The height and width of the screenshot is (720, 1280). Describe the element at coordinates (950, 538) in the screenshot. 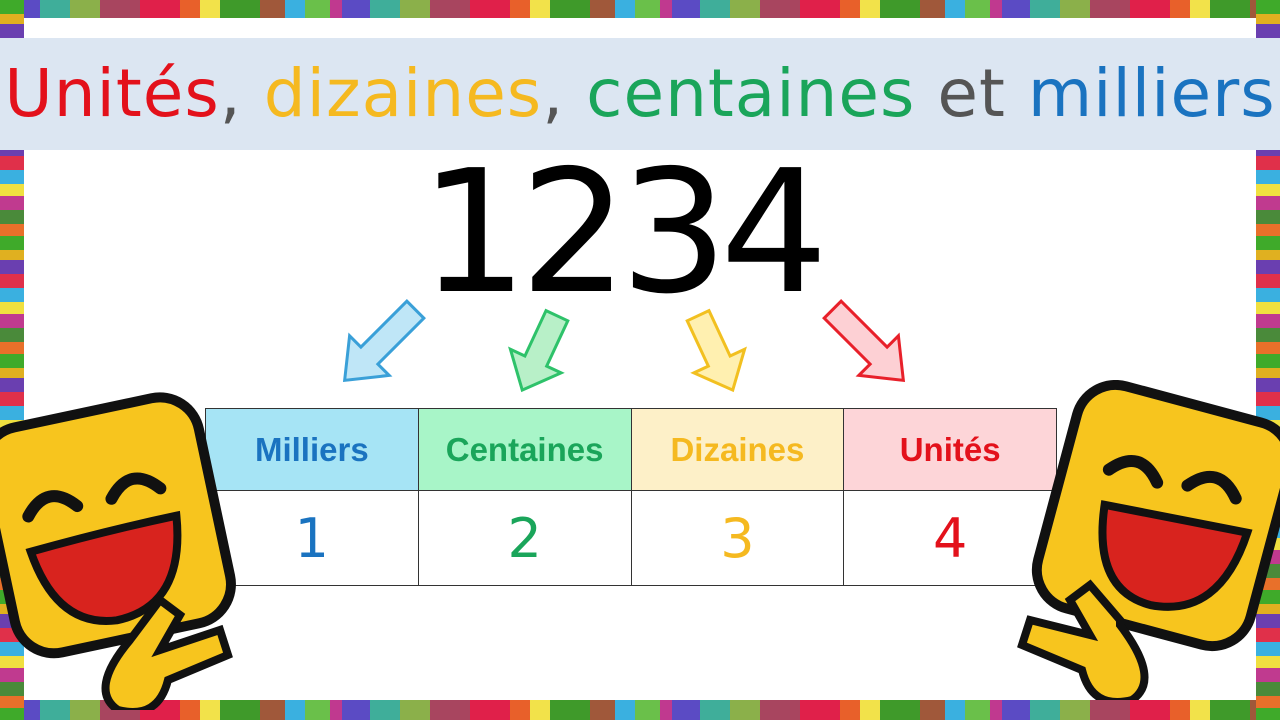

I see `value-units: 4` at that location.